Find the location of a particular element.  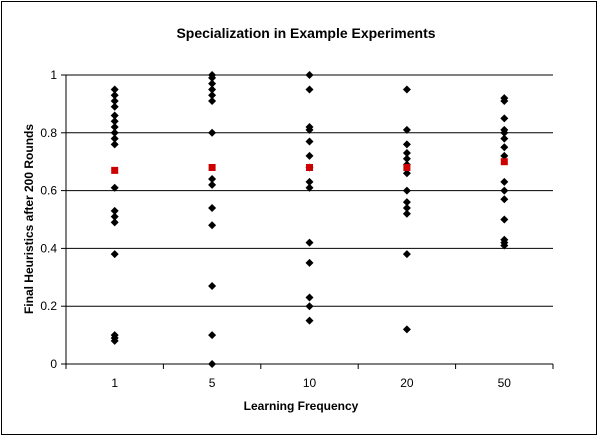

y-tick-label-4: 0.8 is located at coordinates (48, 133).